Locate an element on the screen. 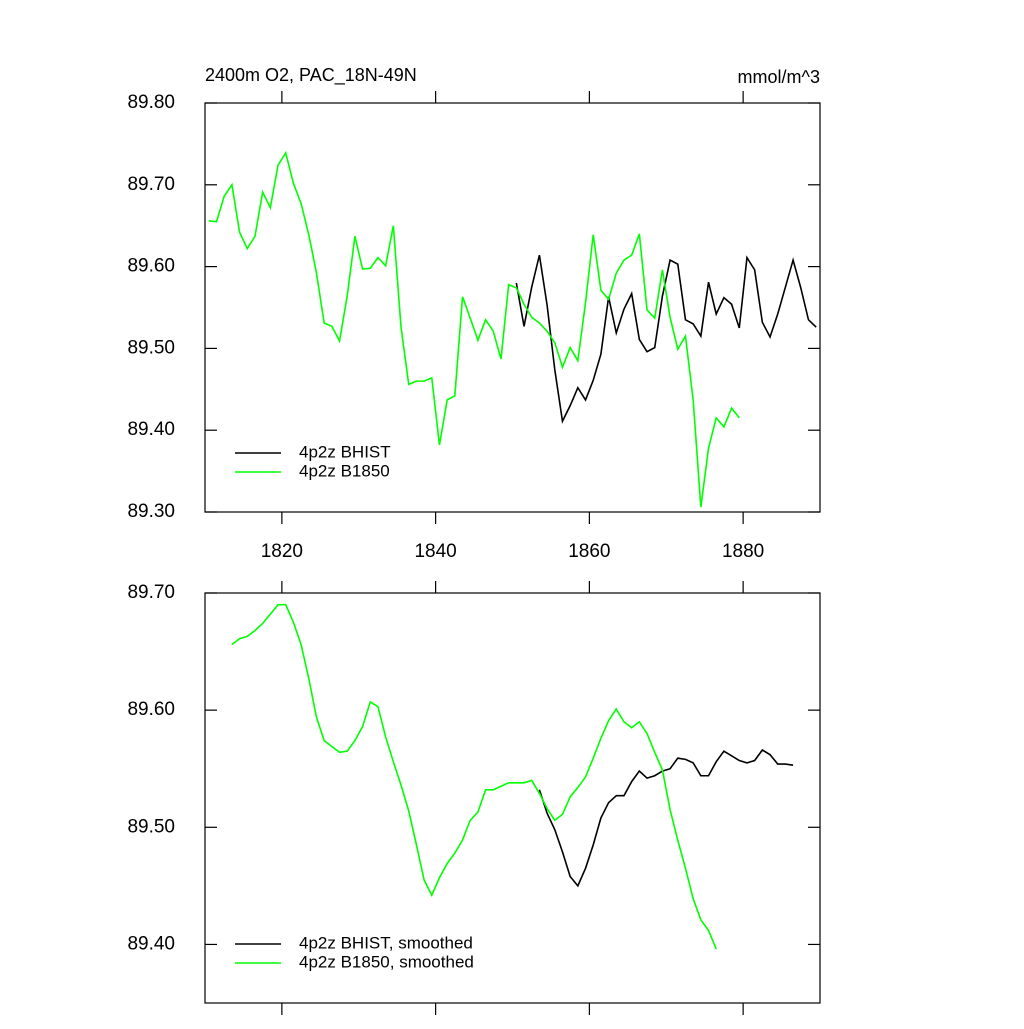 Image resolution: width=1024 pixels, height=1029 pixels. y-tick-label: 89.80 is located at coordinates (151, 102).